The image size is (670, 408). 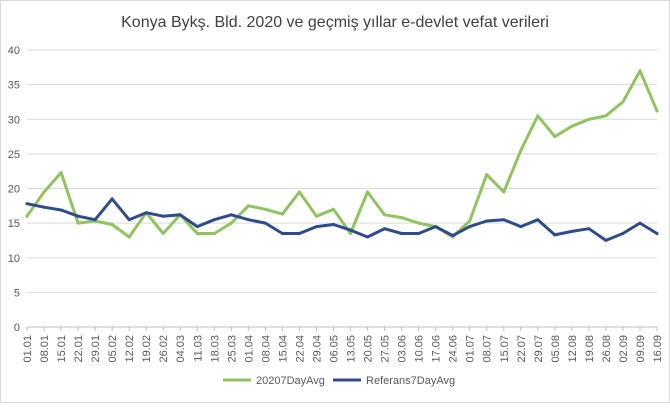 What do you see at coordinates (437, 349) in the screenshot?
I see `x-tick-label: 17.06` at bounding box center [437, 349].